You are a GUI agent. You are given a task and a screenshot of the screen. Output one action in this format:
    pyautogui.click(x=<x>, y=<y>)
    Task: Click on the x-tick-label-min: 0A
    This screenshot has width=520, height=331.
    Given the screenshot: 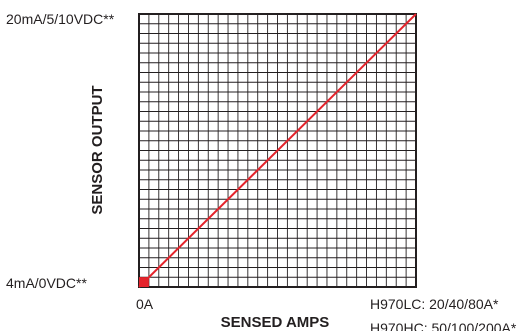 What is the action you would take?
    pyautogui.click(x=145, y=304)
    